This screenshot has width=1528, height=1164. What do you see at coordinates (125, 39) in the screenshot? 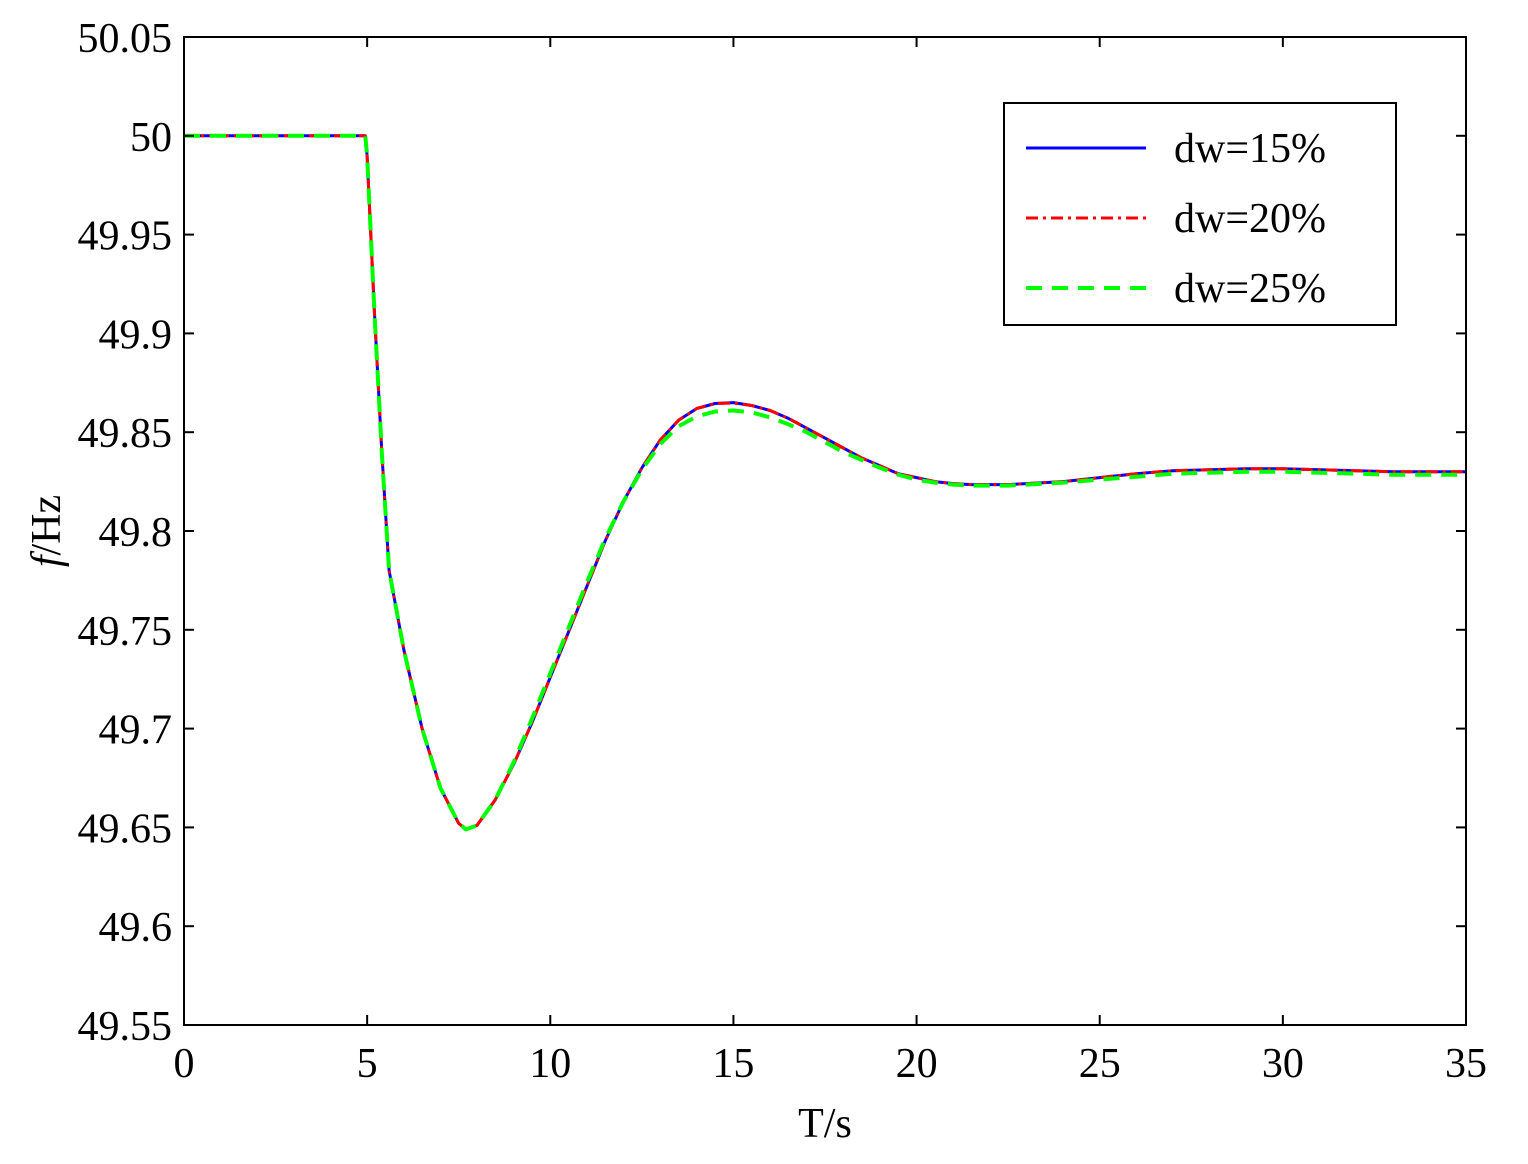
I see `y-tick-label: 50.05` at bounding box center [125, 39].